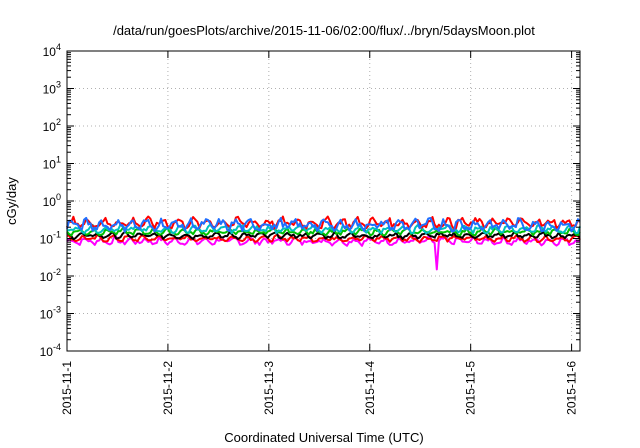 This screenshot has width=640, height=448. I want to click on x-tick-label: 2015-11-3, so click(269, 388).